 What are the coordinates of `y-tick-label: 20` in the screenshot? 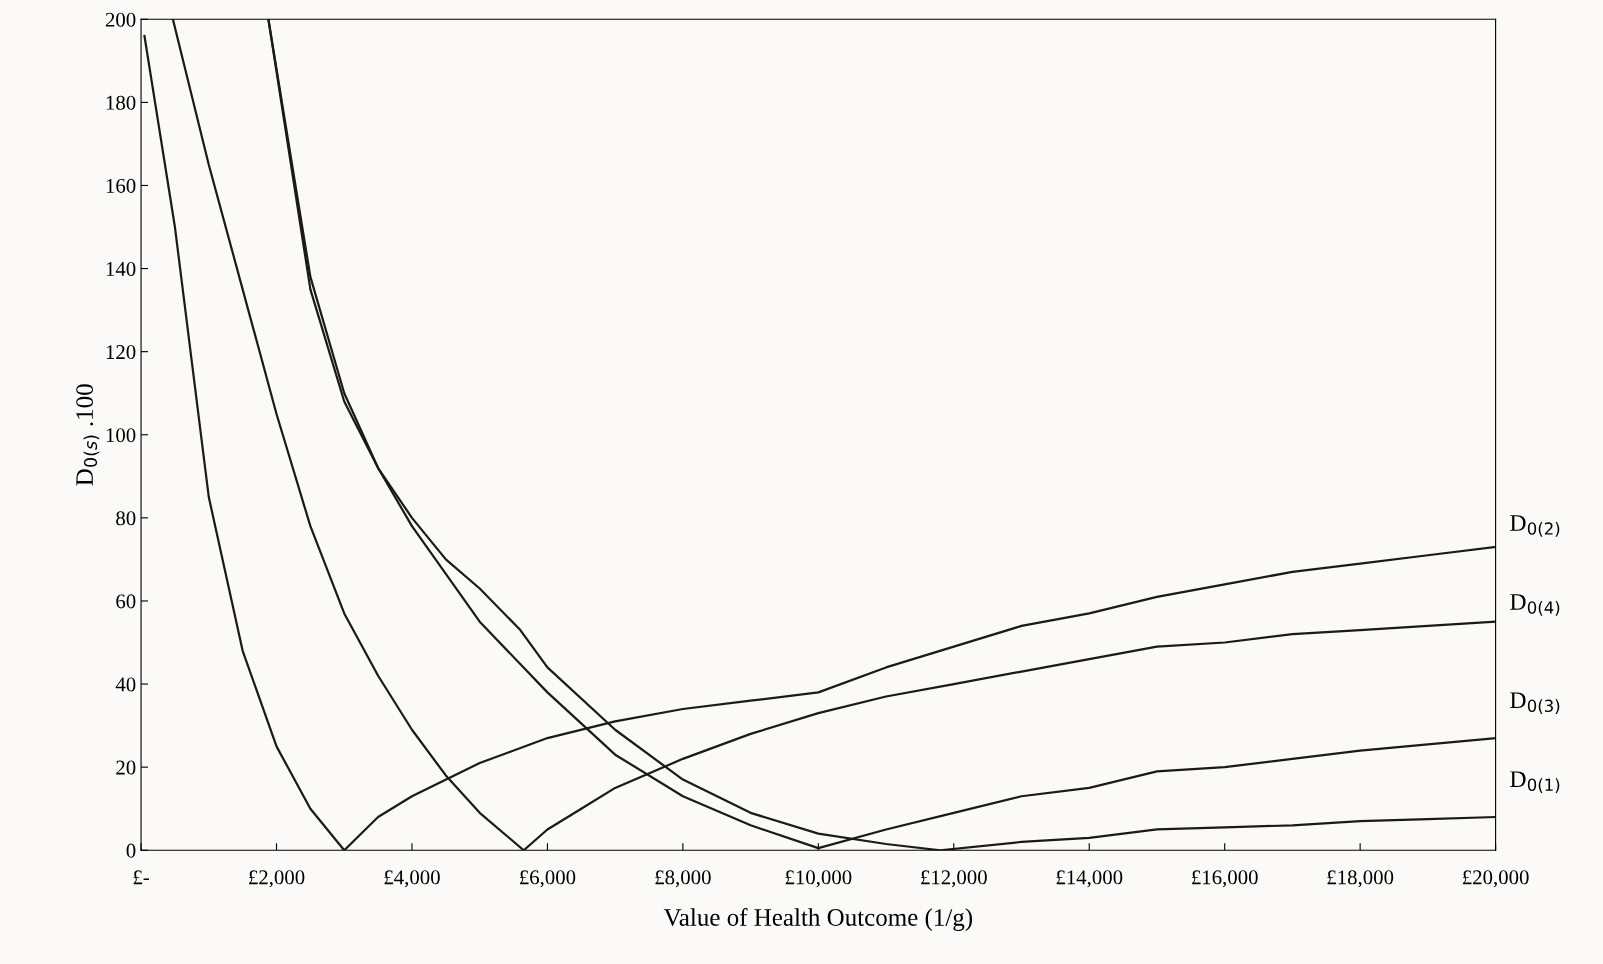 It's located at (126, 767).